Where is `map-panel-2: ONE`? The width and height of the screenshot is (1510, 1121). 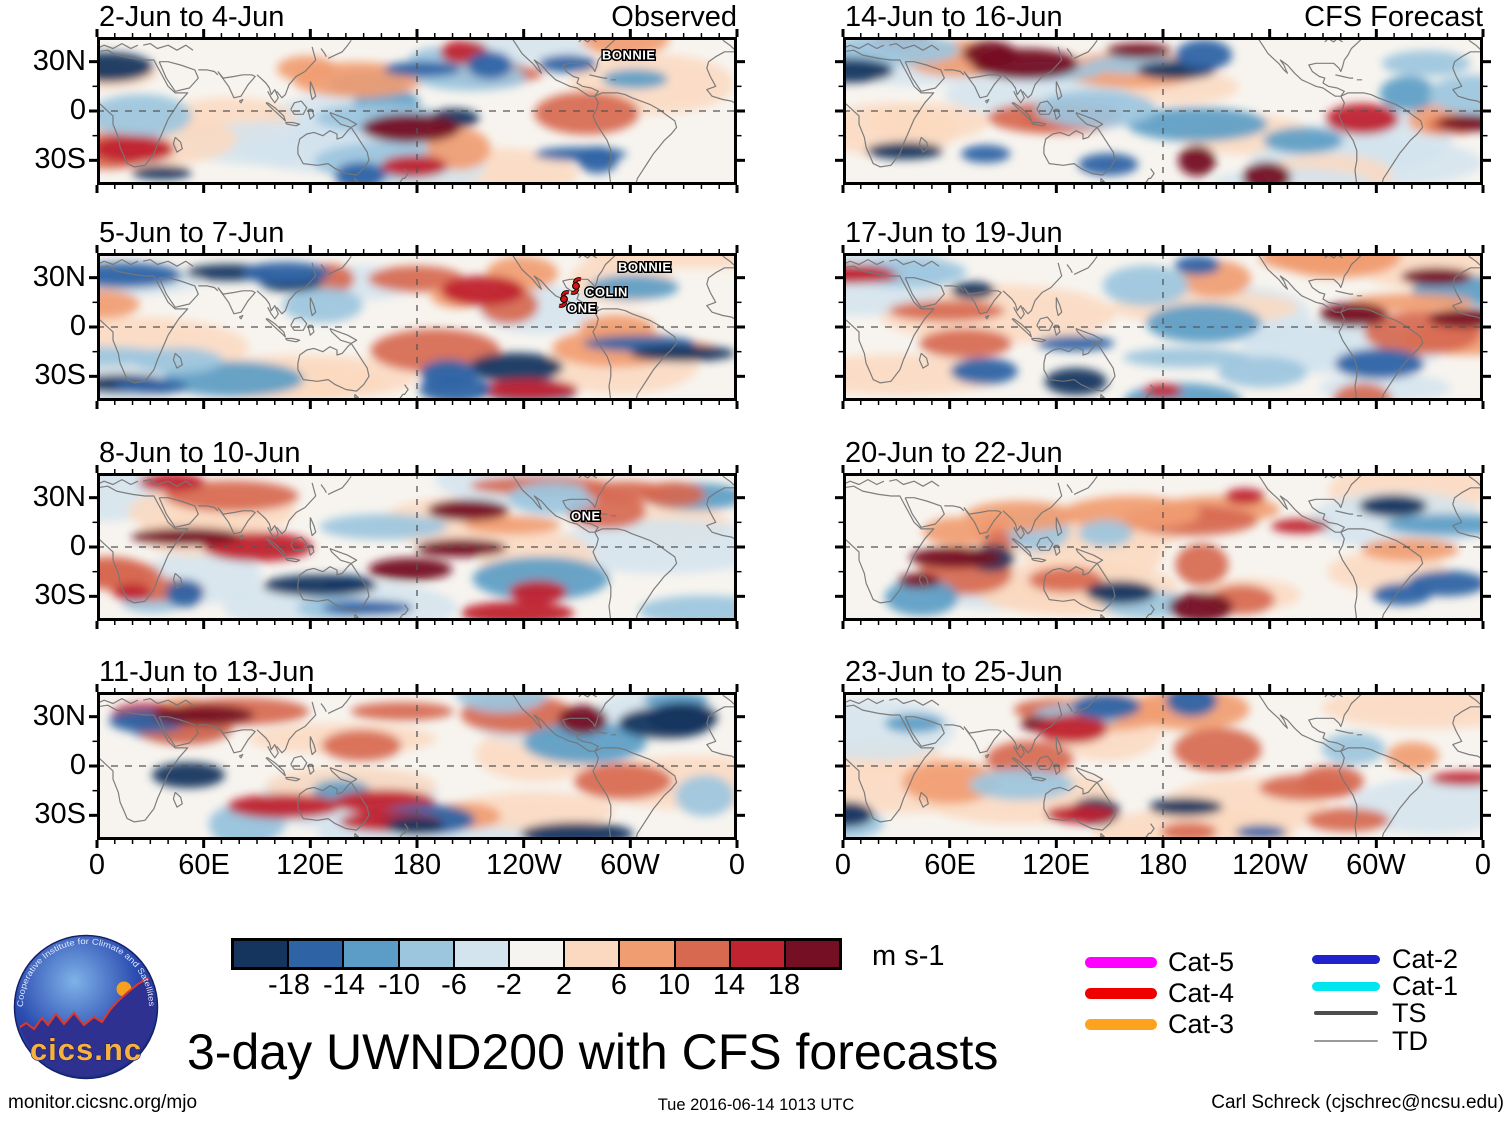
map-panel-2: ONE is located at coordinates (417, 547).